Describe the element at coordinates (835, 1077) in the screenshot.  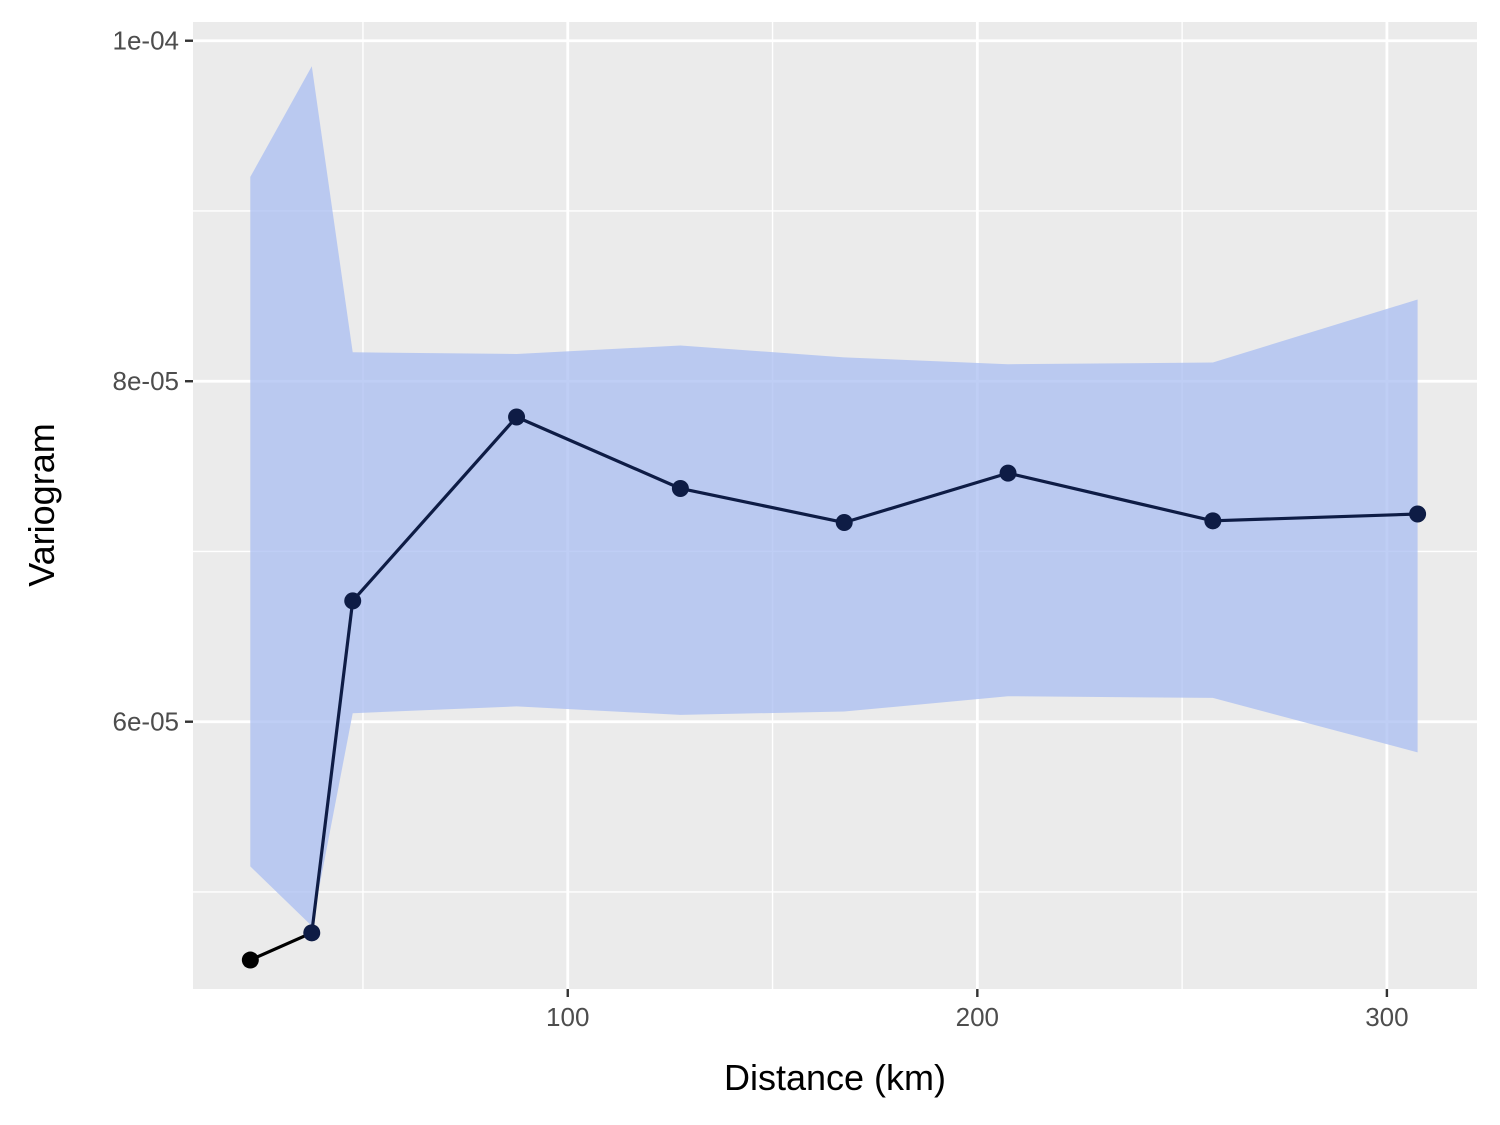
I see `x-axis-title: Distance (km)` at that location.